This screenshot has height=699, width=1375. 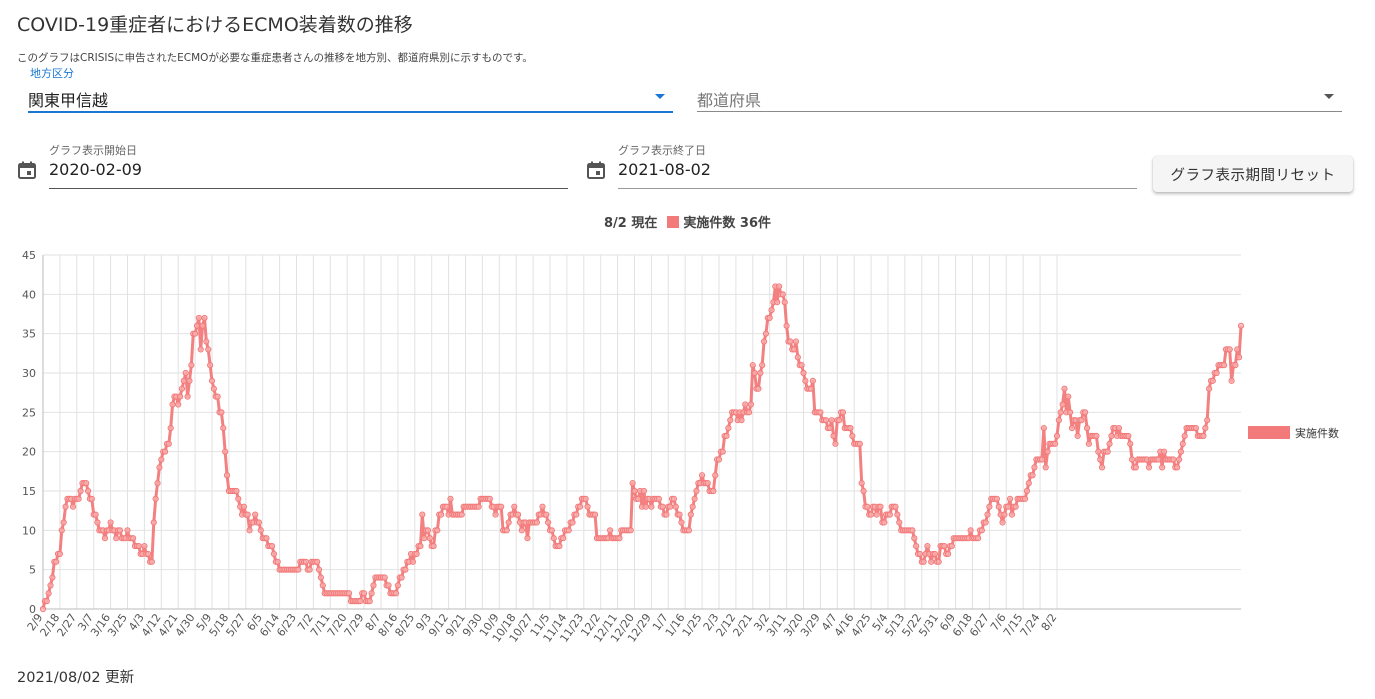 I want to click on region-select-label: 地方区分, so click(x=52, y=73).